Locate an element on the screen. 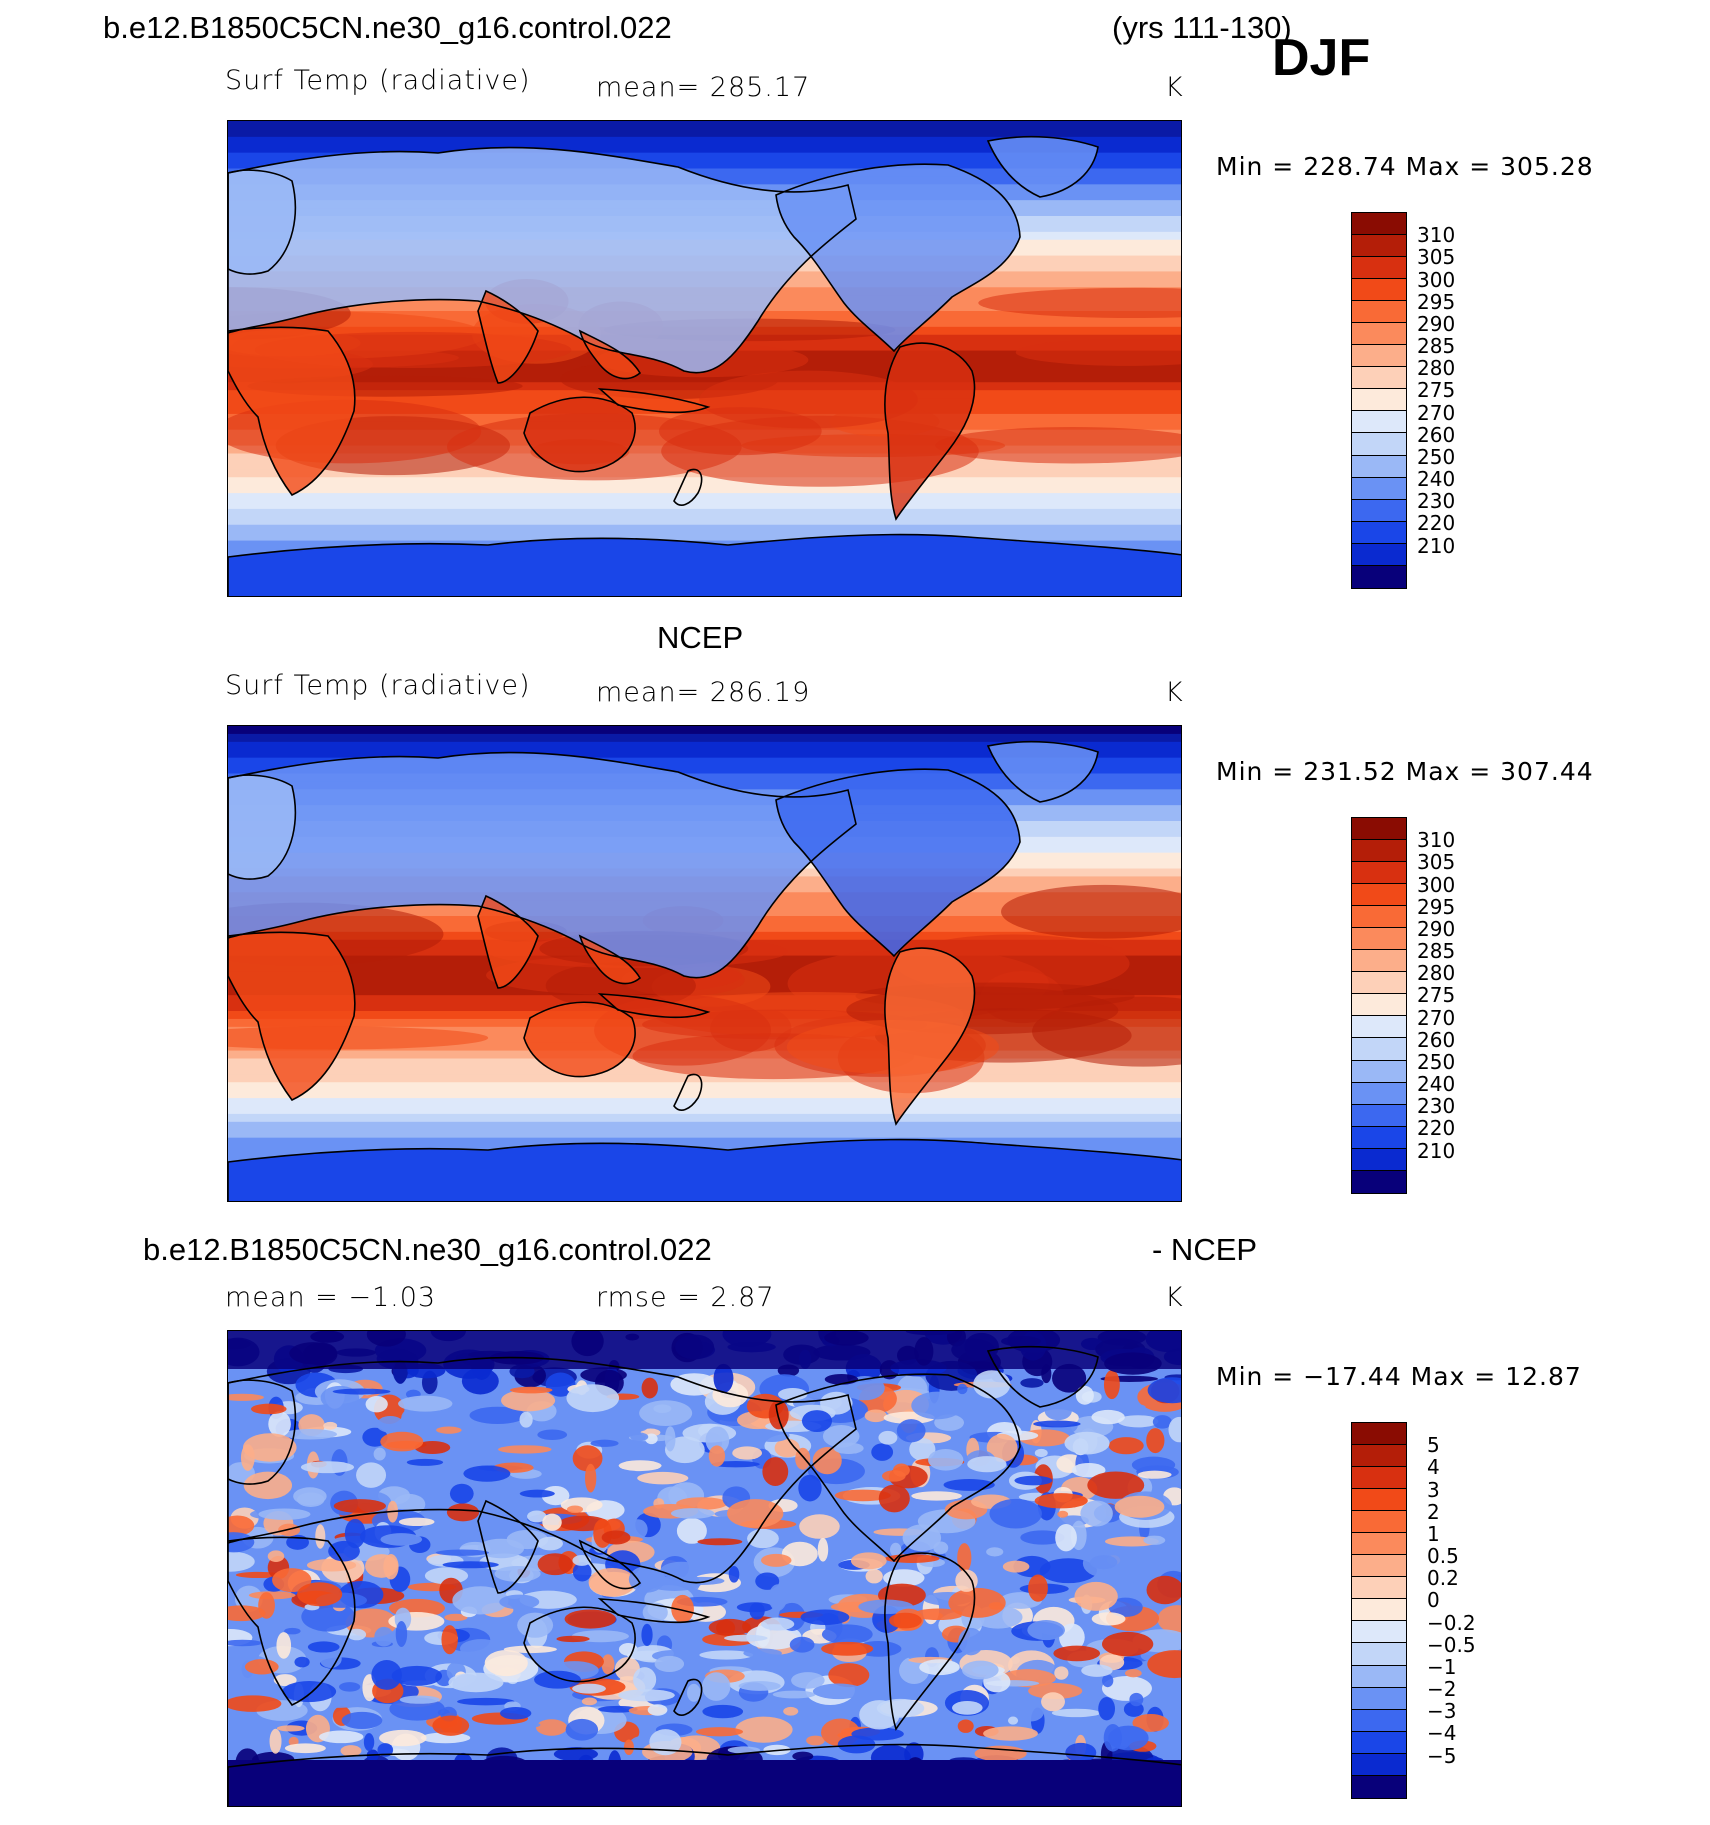  panel-2-variable: Surf Temp (radiative) is located at coordinates (378, 685).